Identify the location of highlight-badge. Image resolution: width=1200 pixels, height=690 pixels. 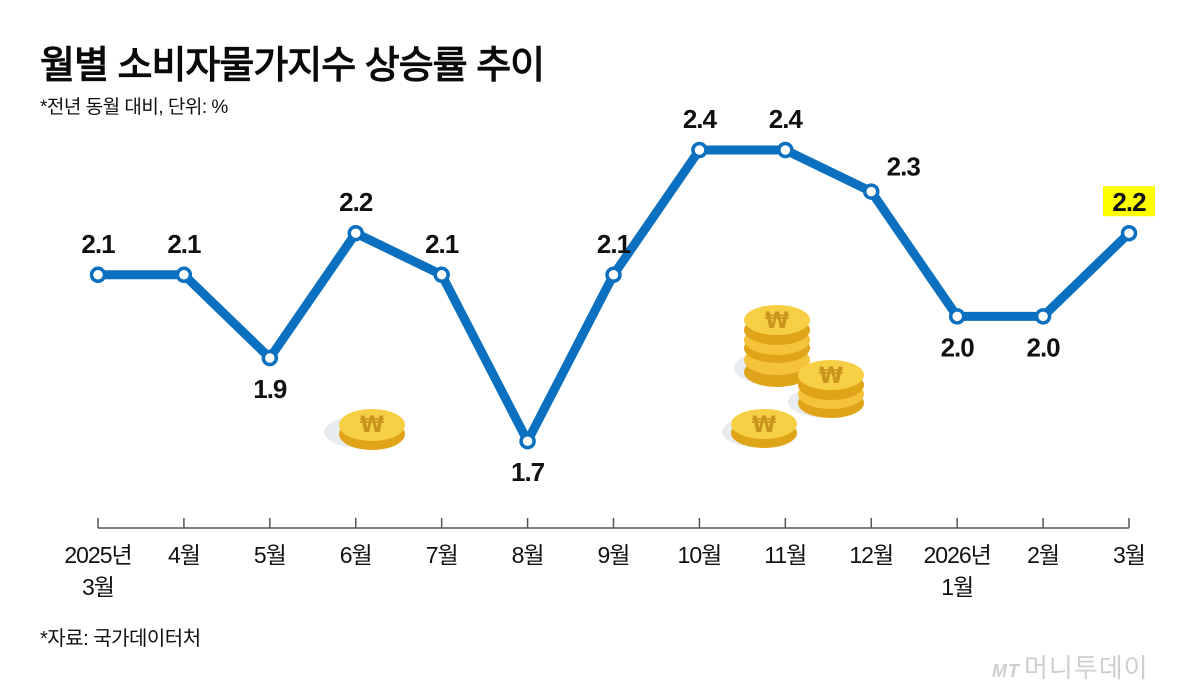
(1129, 201).